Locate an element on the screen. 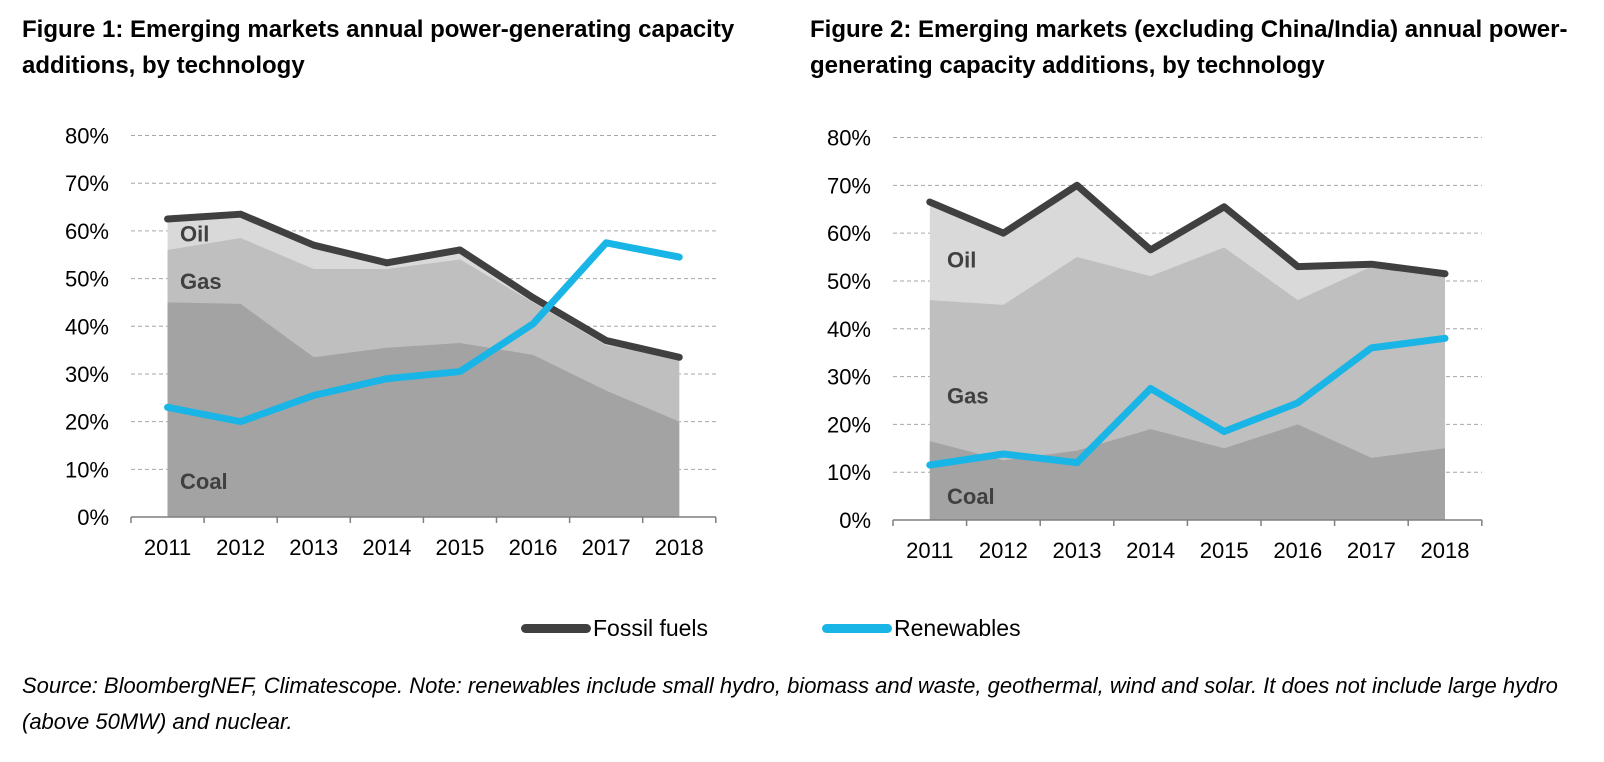  fig2-x-tick-label: 2015 is located at coordinates (1224, 550).